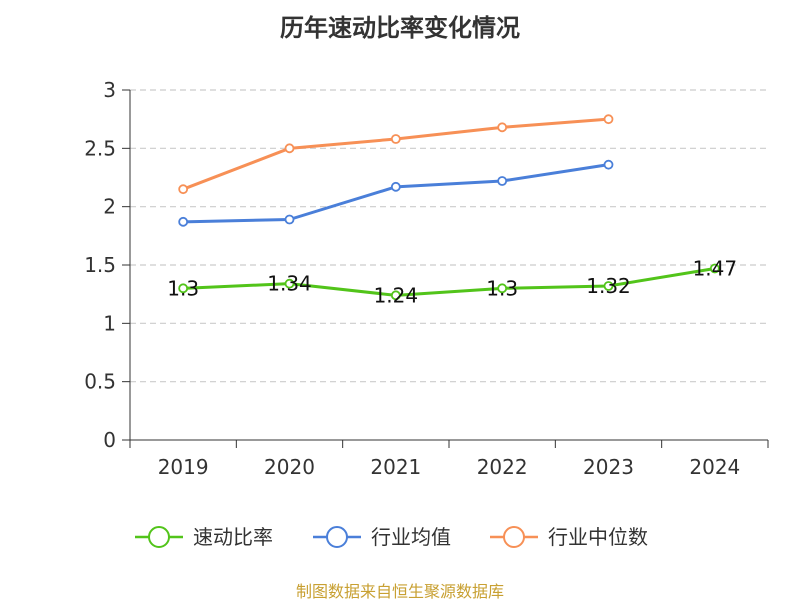  I want to click on data-label: 1.47, so click(715, 269).